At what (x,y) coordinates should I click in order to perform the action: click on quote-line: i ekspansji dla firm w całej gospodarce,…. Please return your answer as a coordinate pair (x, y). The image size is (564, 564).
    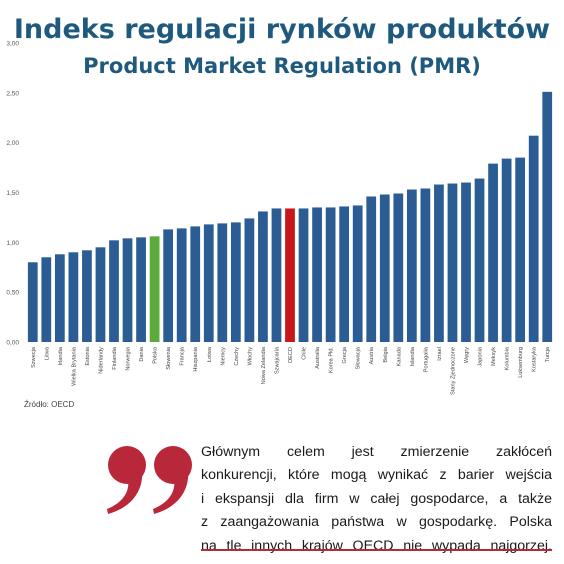
    Looking at the image, I should click on (376, 498).